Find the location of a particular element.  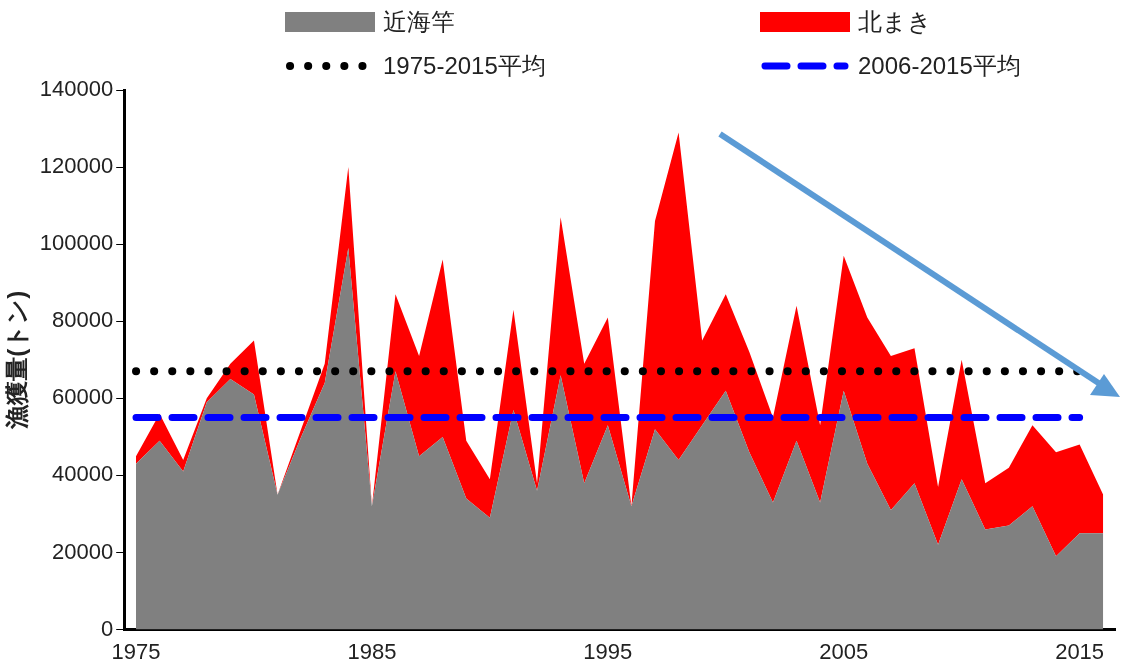

x-tick-label: 1995 is located at coordinates (608, 651).